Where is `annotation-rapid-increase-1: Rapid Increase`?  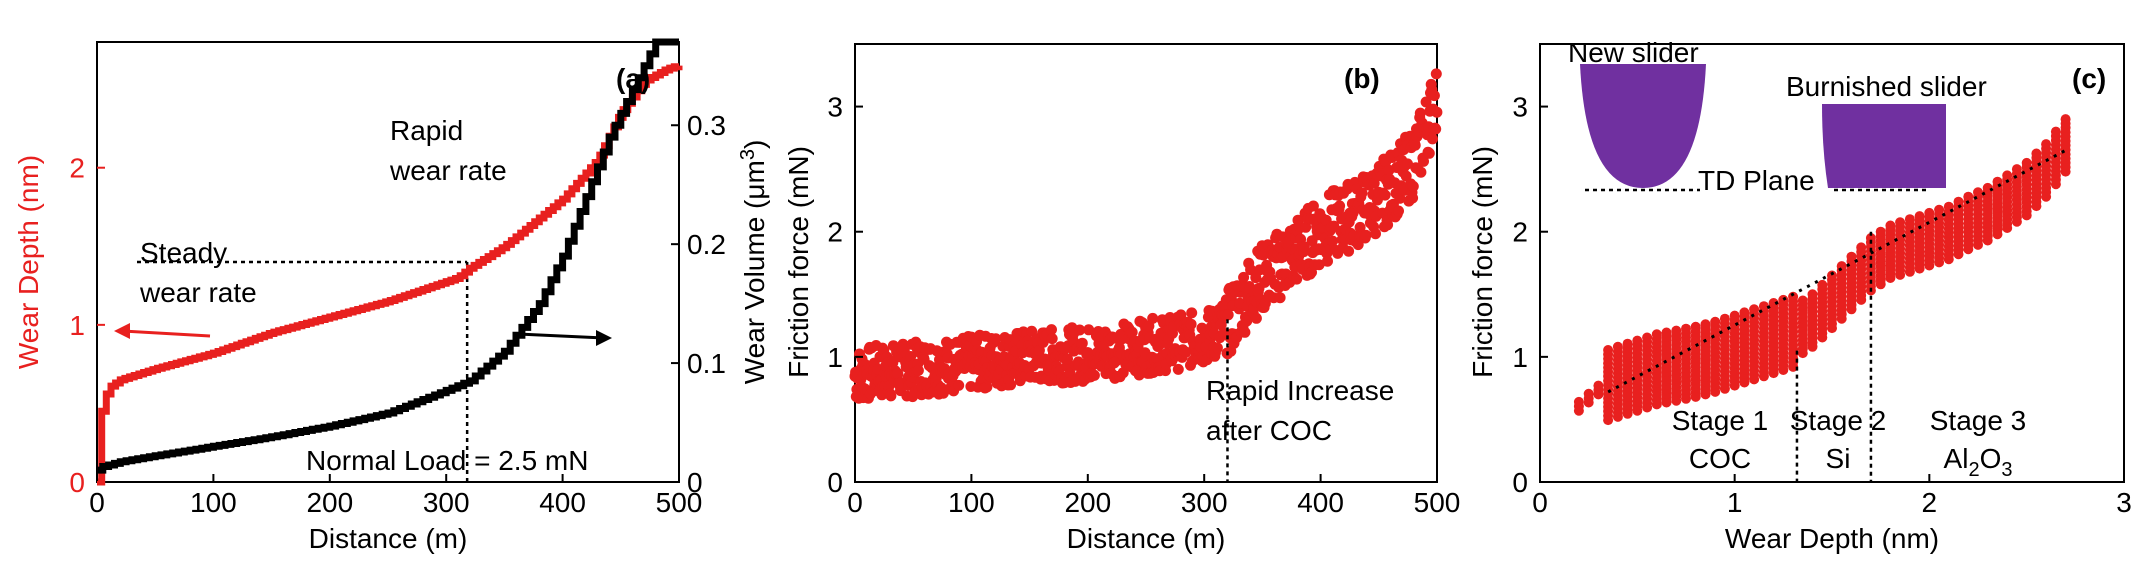
annotation-rapid-increase-1: Rapid Increase is located at coordinates (1300, 390).